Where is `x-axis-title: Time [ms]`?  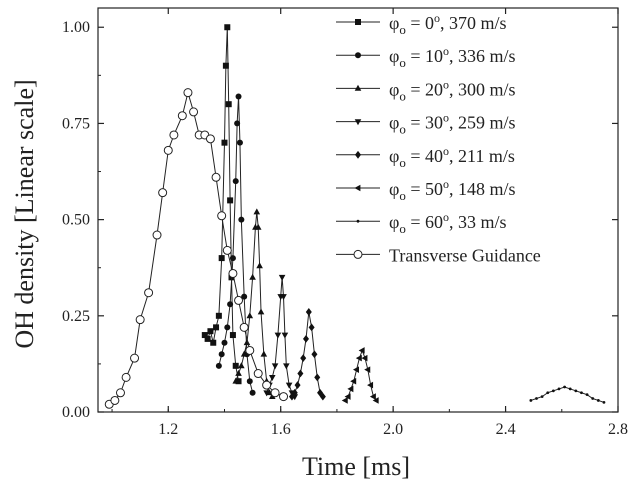 x-axis-title: Time [ms] is located at coordinates (356, 466).